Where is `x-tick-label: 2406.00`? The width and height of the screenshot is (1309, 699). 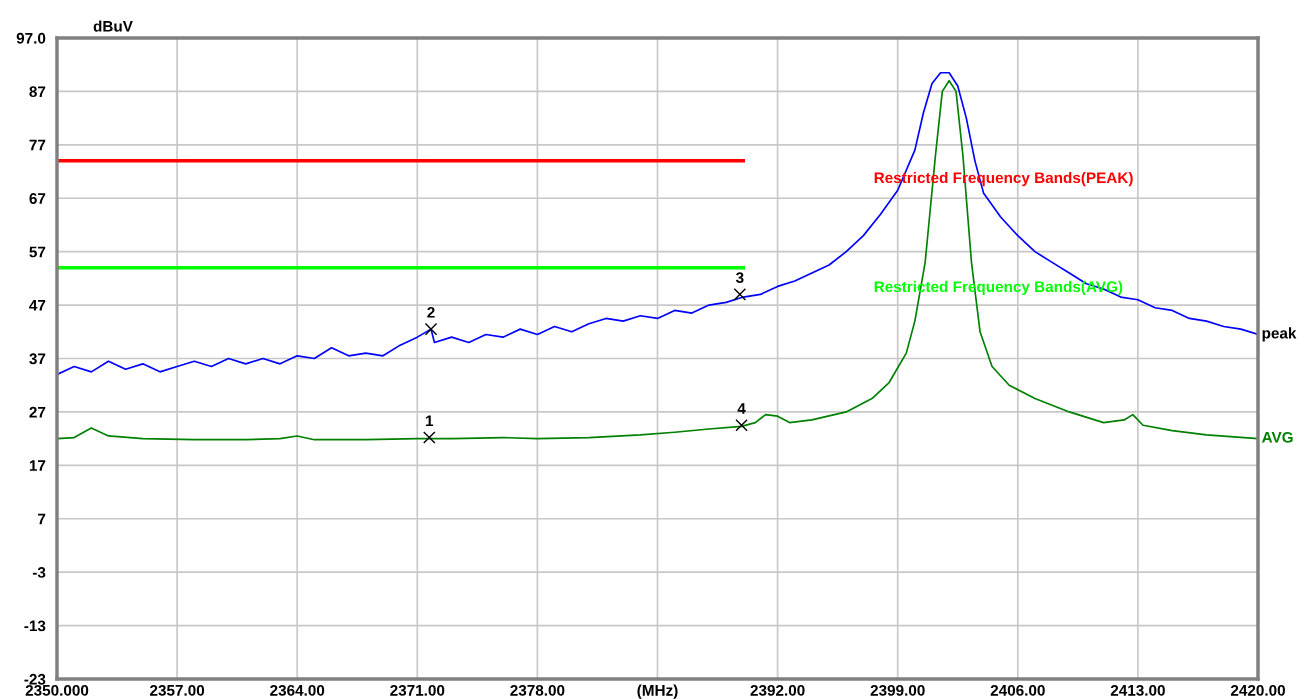
x-tick-label: 2406.00 is located at coordinates (1017, 690).